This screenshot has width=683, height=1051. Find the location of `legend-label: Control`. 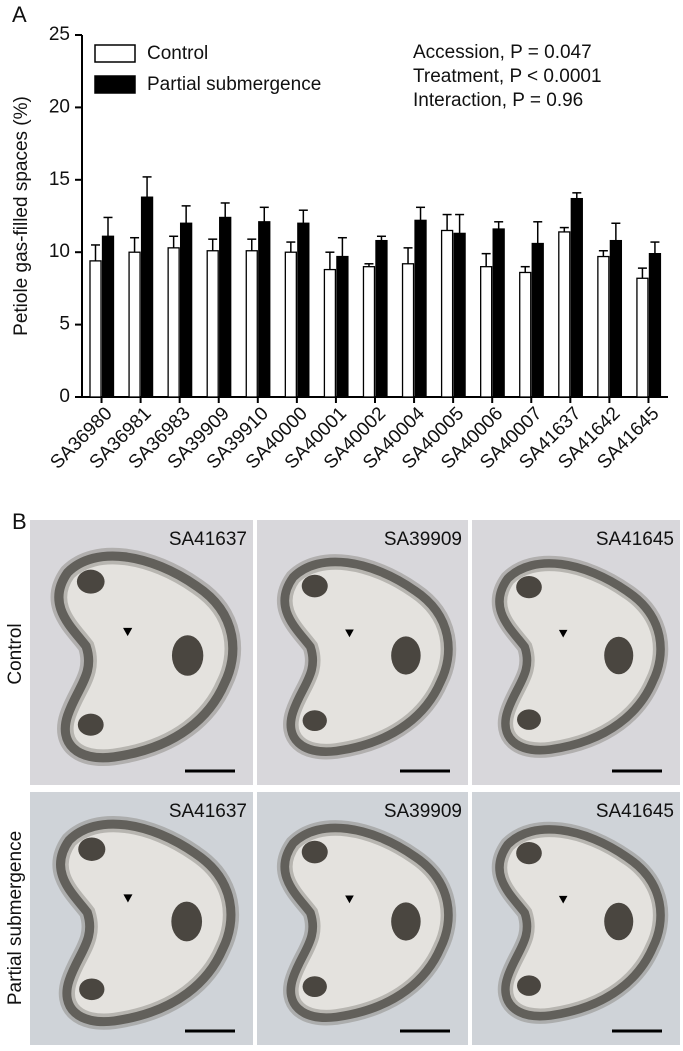

legend-label: Control is located at coordinates (177, 53).